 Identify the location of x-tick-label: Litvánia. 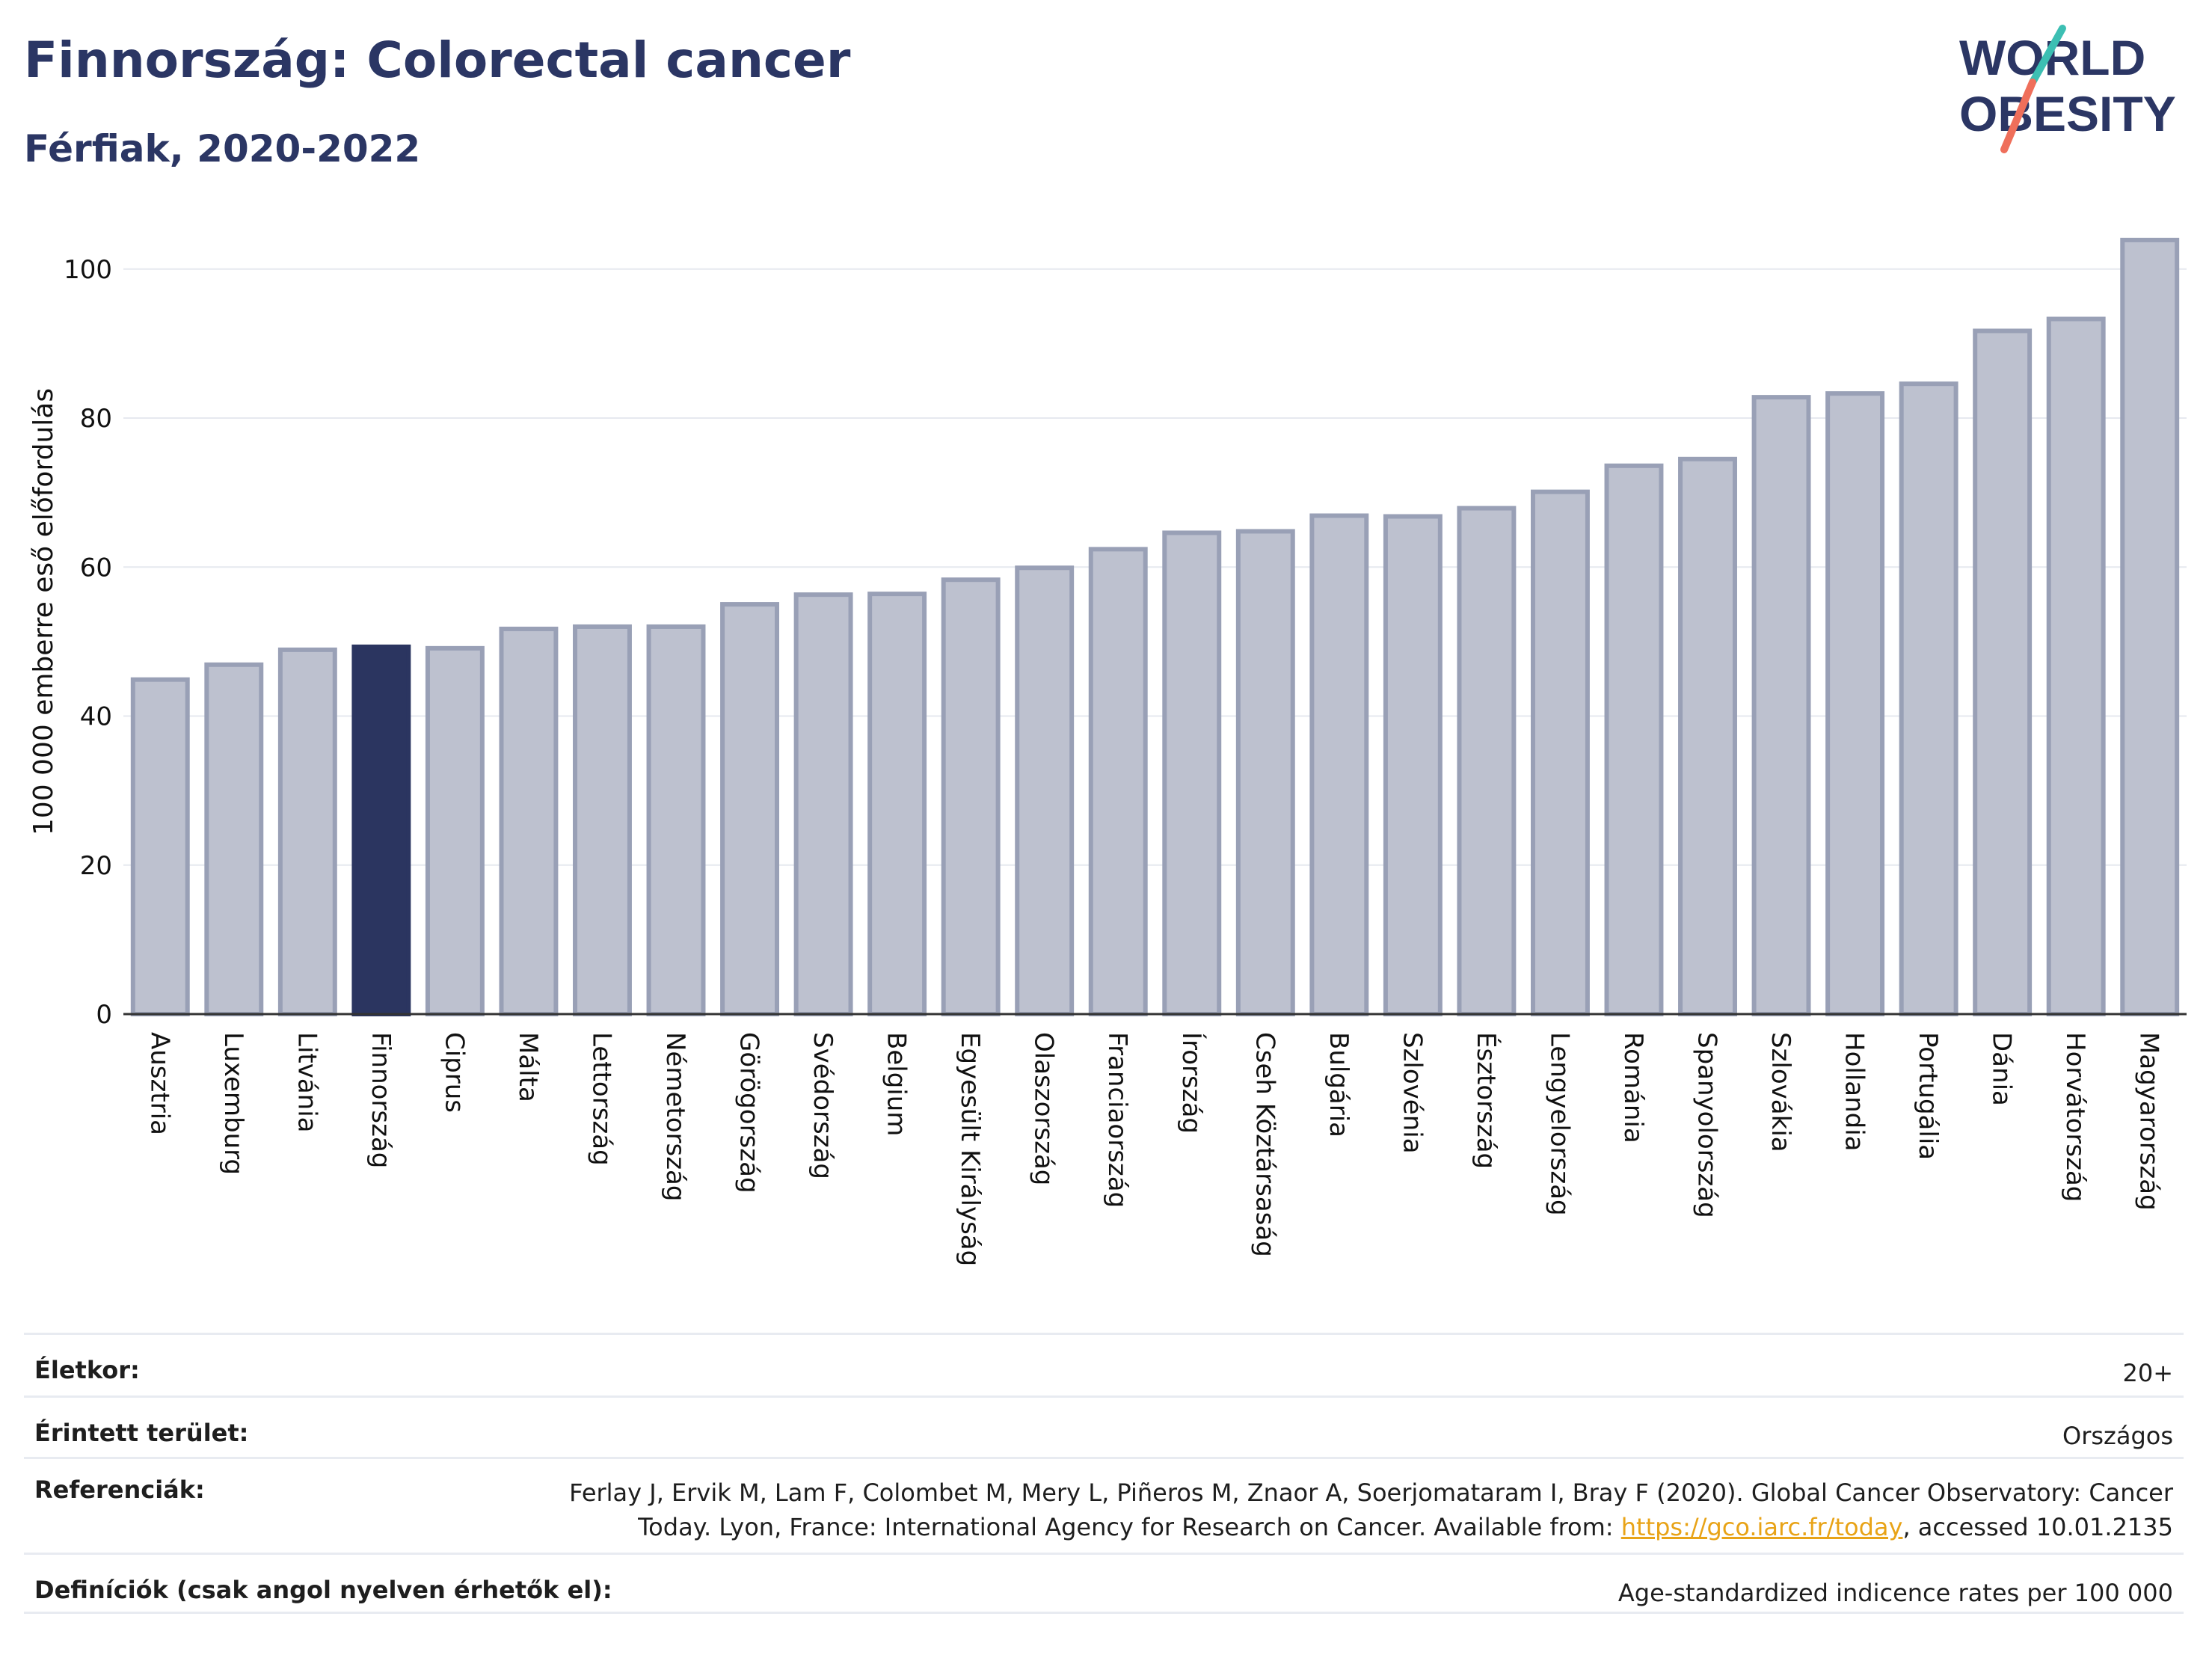
(307, 1082).